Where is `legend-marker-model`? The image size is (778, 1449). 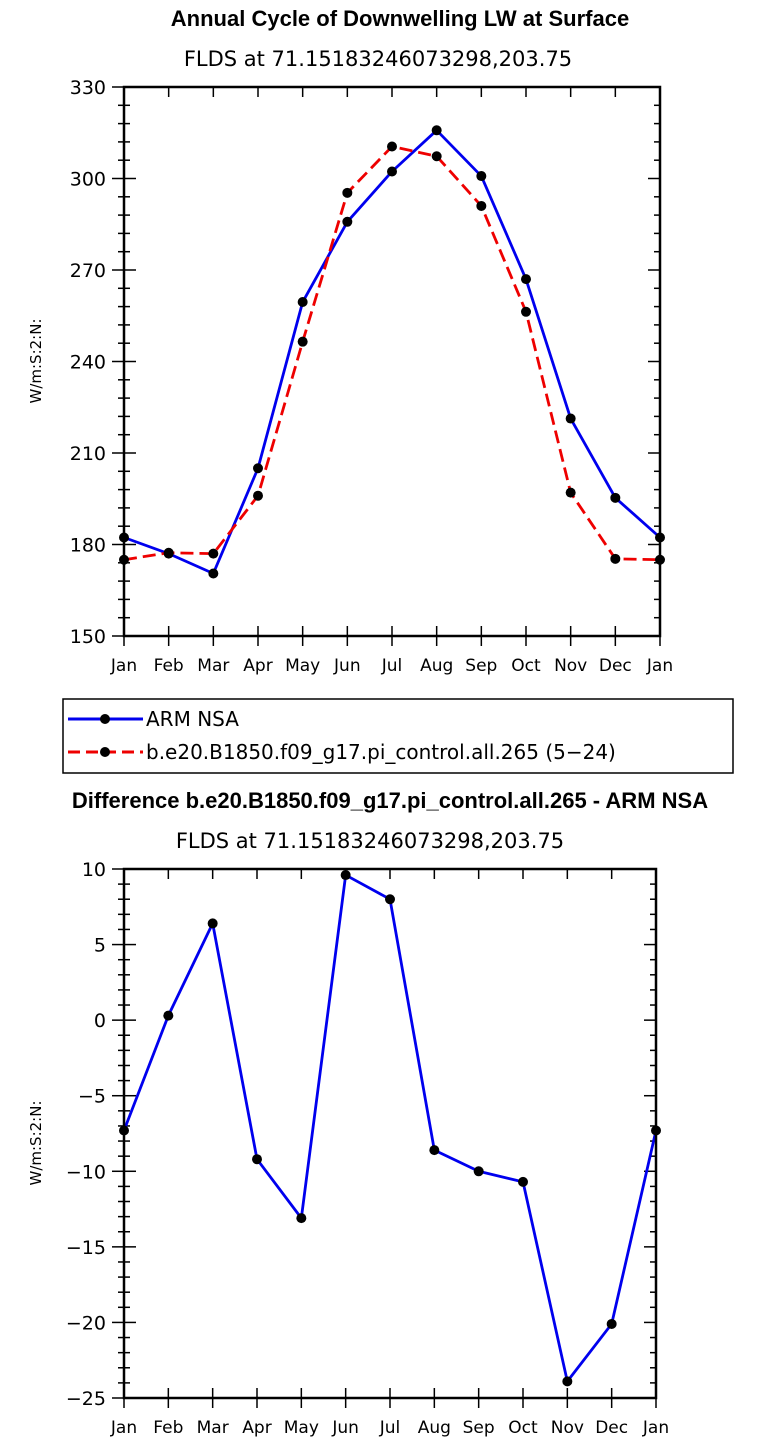 legend-marker-model is located at coordinates (105, 752).